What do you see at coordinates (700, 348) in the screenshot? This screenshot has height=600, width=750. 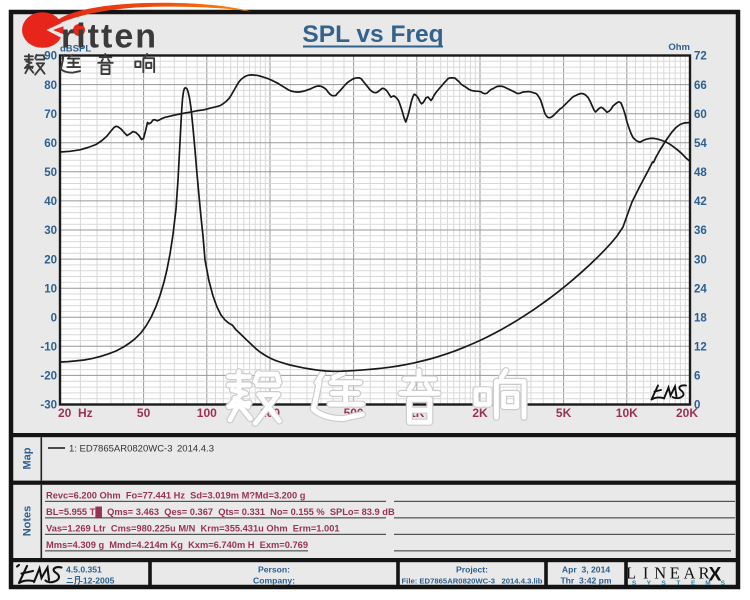 I see `svg-text: 12` at bounding box center [700, 348].